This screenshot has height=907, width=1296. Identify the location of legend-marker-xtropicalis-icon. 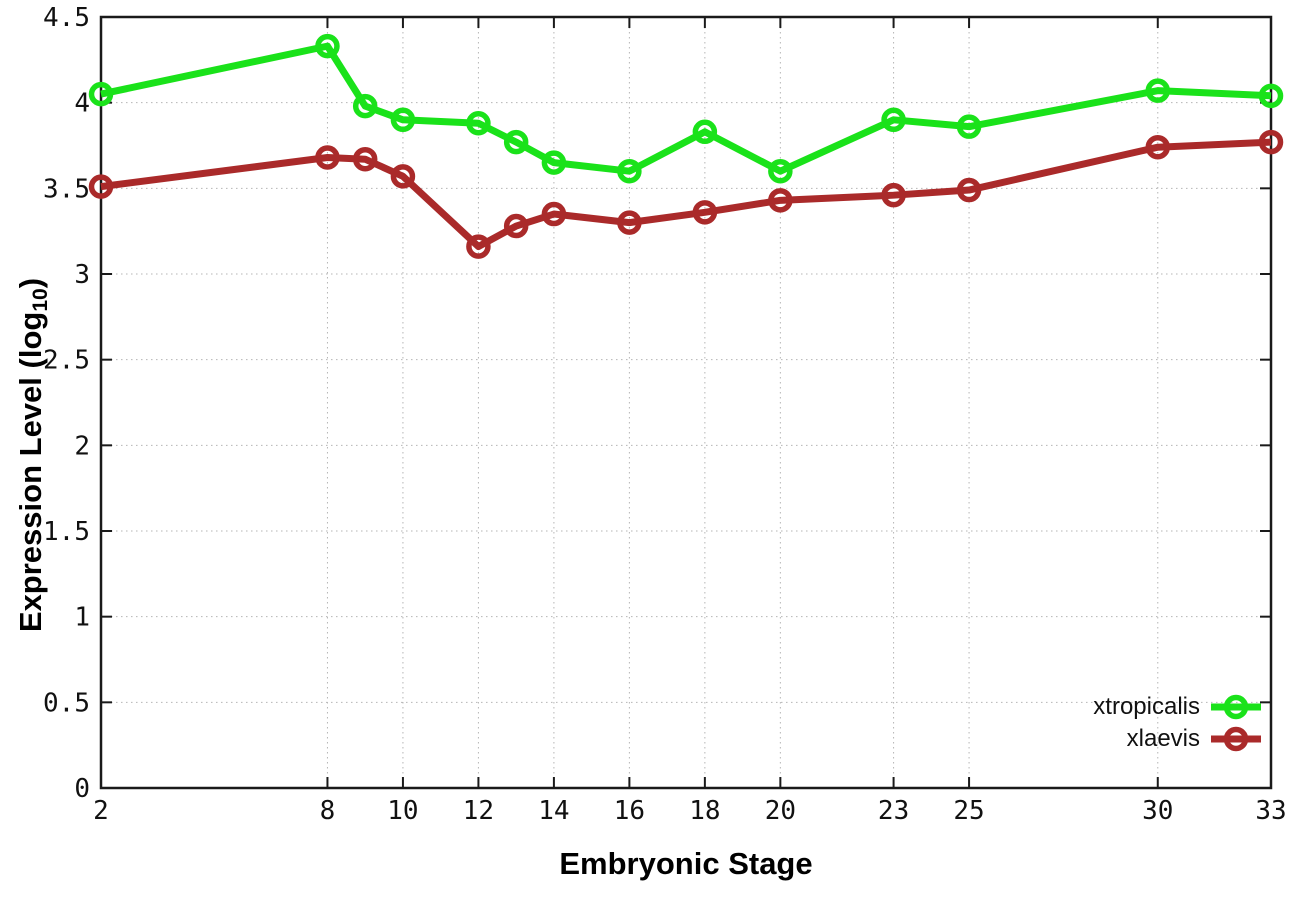
(1236, 707).